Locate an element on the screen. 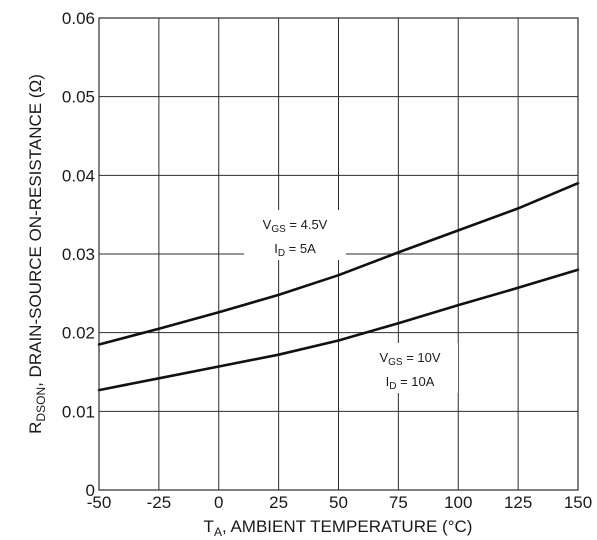 Image resolution: width=597 pixels, height=540 pixels. annotation-vgs-10v-line2: ID = 10A is located at coordinates (410, 383).